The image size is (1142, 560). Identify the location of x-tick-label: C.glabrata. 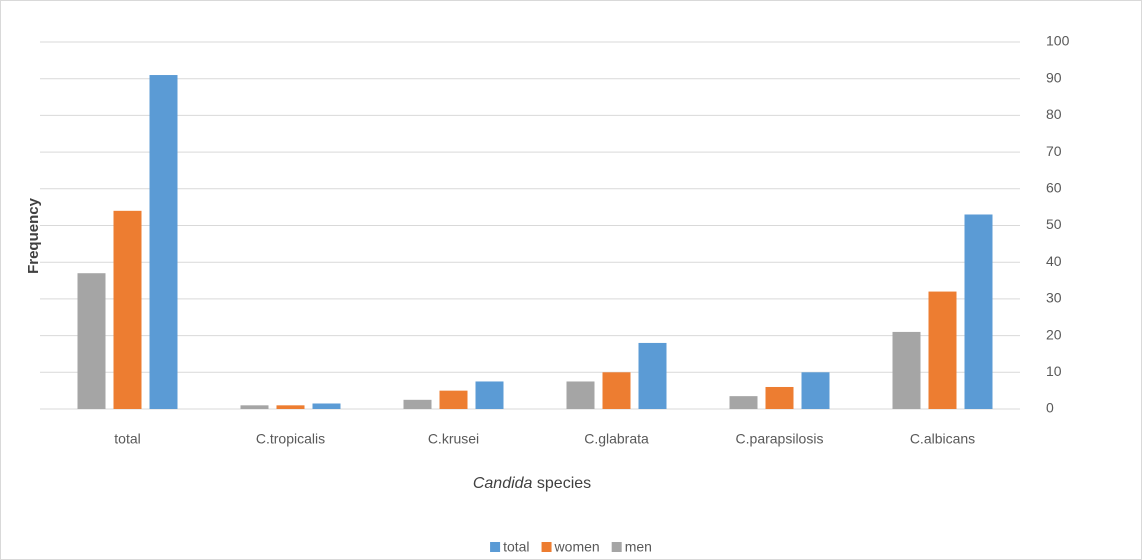
(616, 439).